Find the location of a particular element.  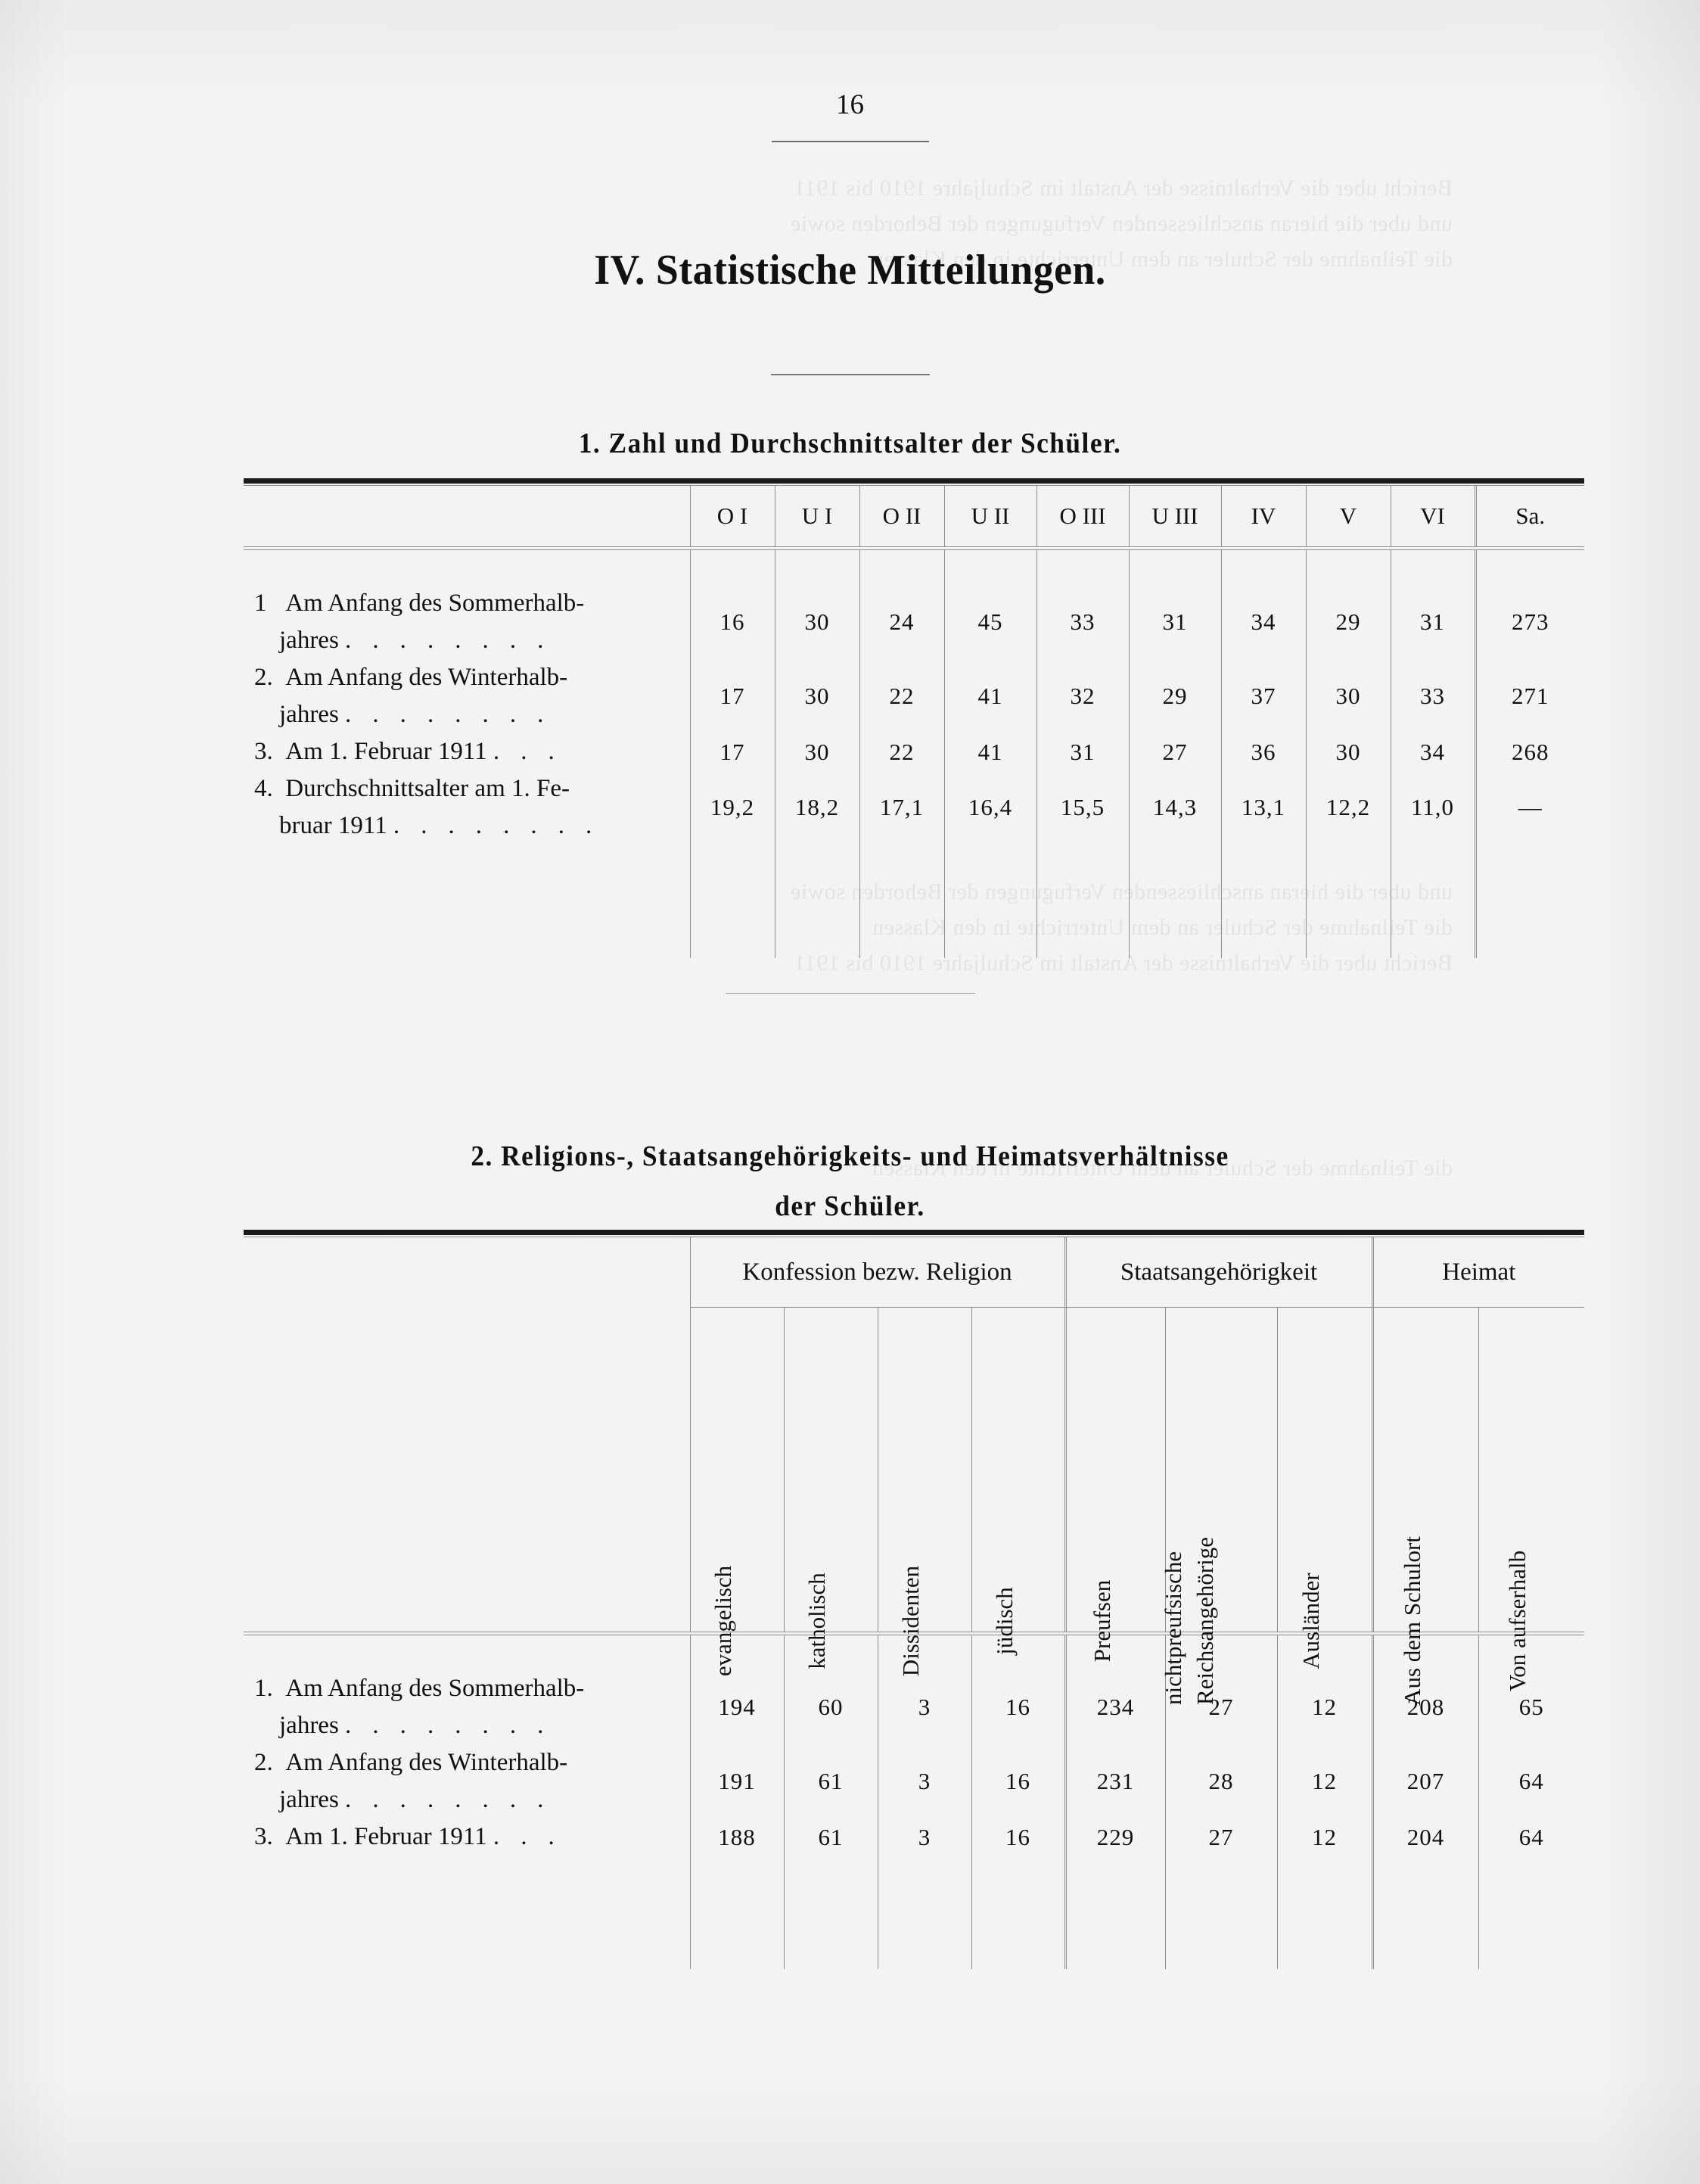

vertical-label: evangelisch is located at coordinates (723, 1621).